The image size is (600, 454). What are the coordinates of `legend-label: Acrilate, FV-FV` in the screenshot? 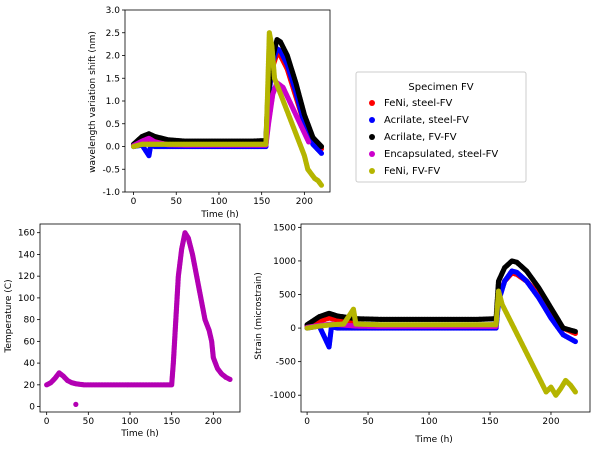 It's located at (420, 137).